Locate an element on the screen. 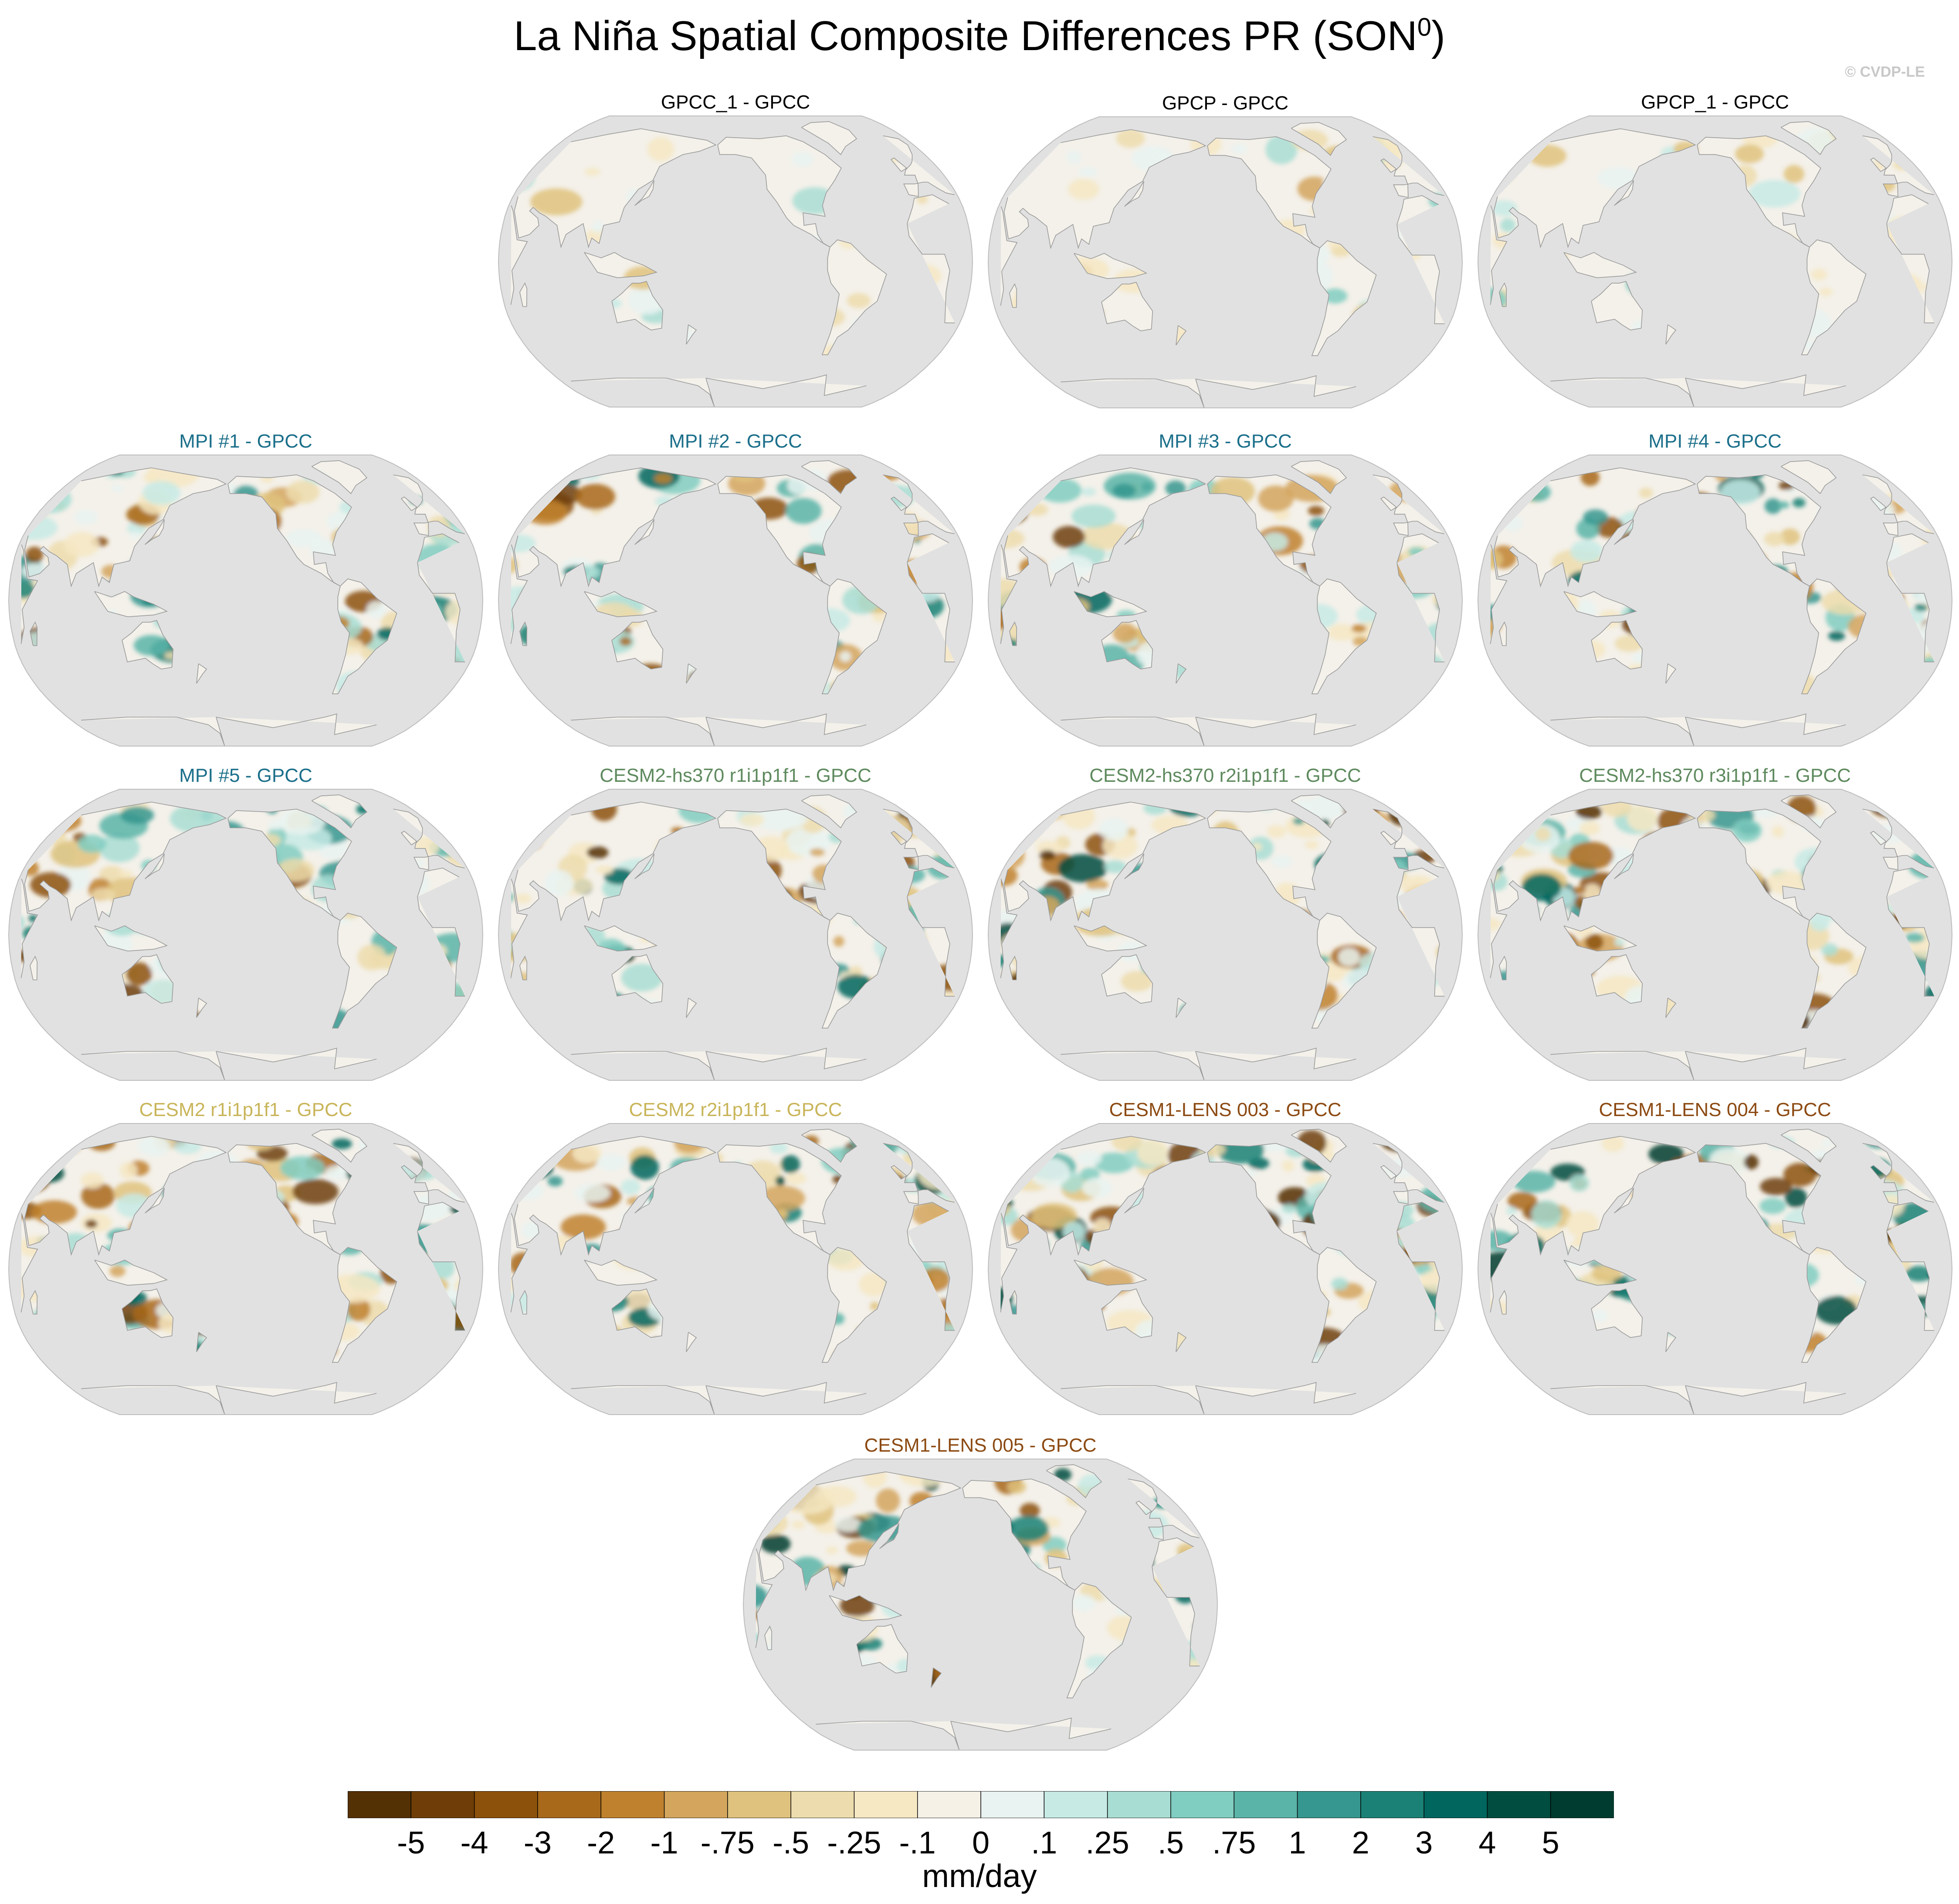 The image size is (1959, 1904). colorbar-tick-label: .25 is located at coordinates (1107, 1843).